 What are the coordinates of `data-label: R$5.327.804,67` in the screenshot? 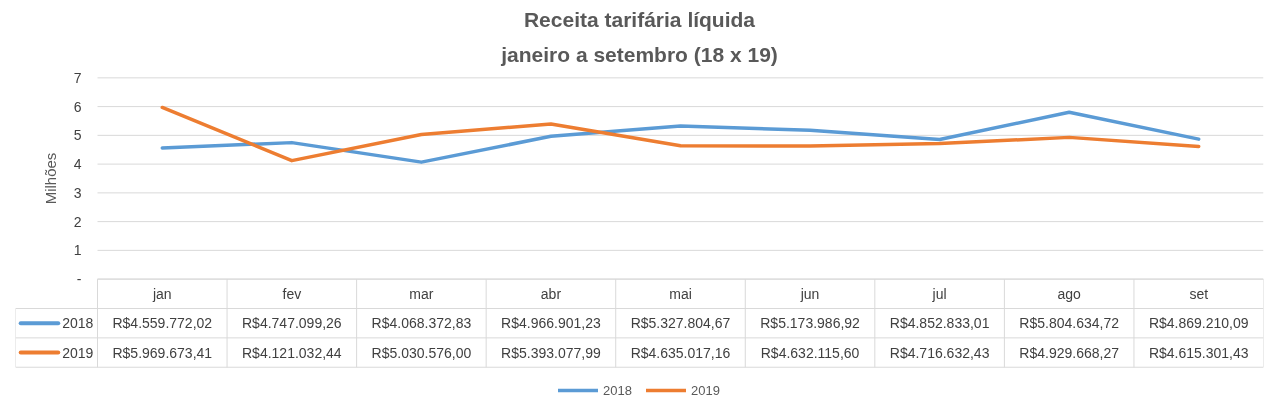 It's located at (680, 323).